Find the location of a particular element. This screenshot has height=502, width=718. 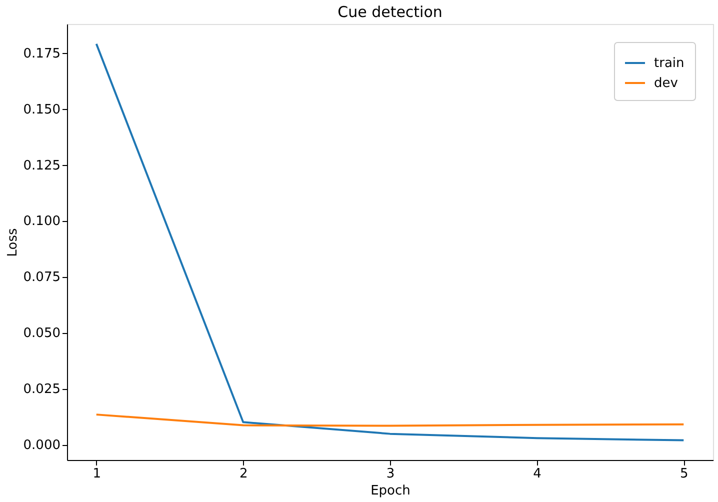

line-series is located at coordinates (390, 420).